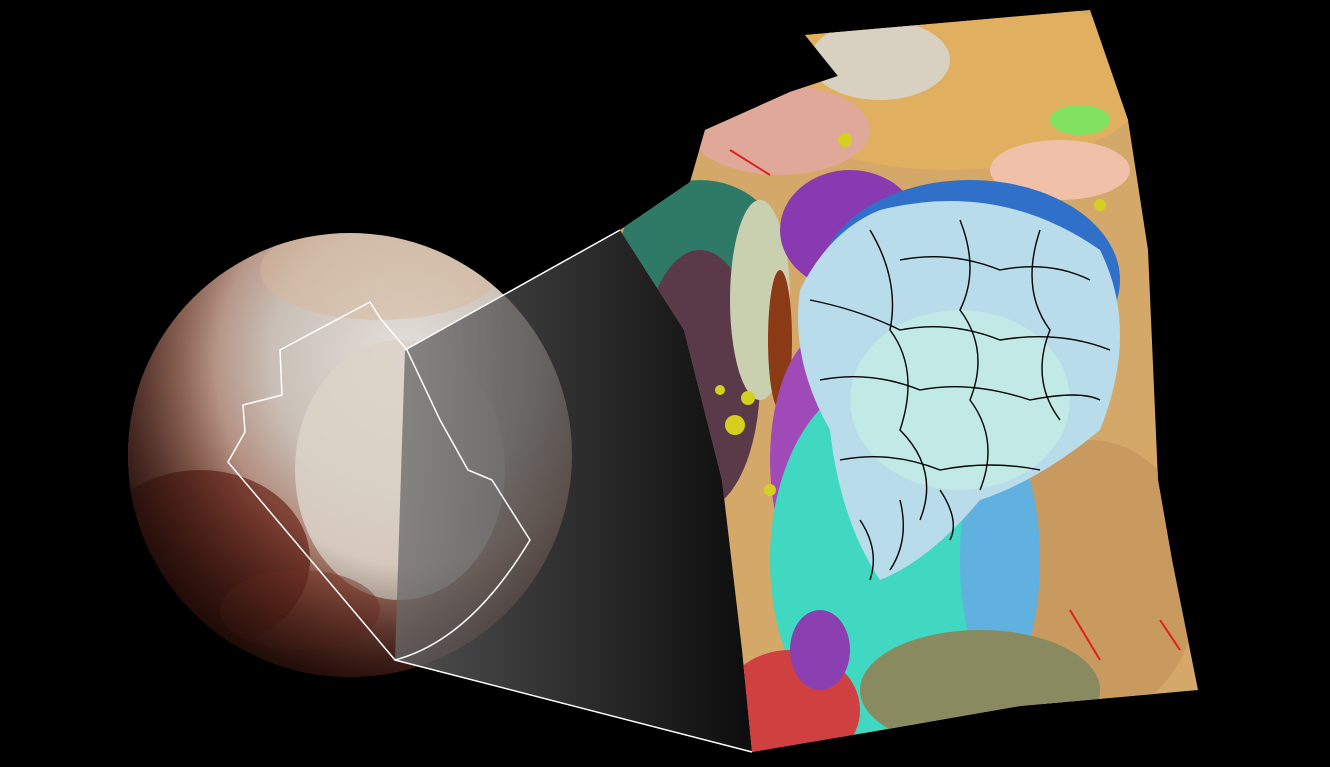 The image size is (1330, 767). I want to click on region-outline, so click(379, 481).